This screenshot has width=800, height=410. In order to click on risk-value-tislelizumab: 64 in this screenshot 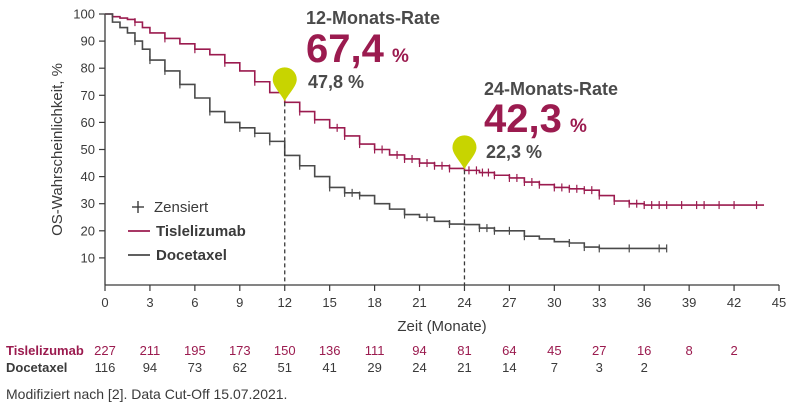, I will do `click(509, 350)`.